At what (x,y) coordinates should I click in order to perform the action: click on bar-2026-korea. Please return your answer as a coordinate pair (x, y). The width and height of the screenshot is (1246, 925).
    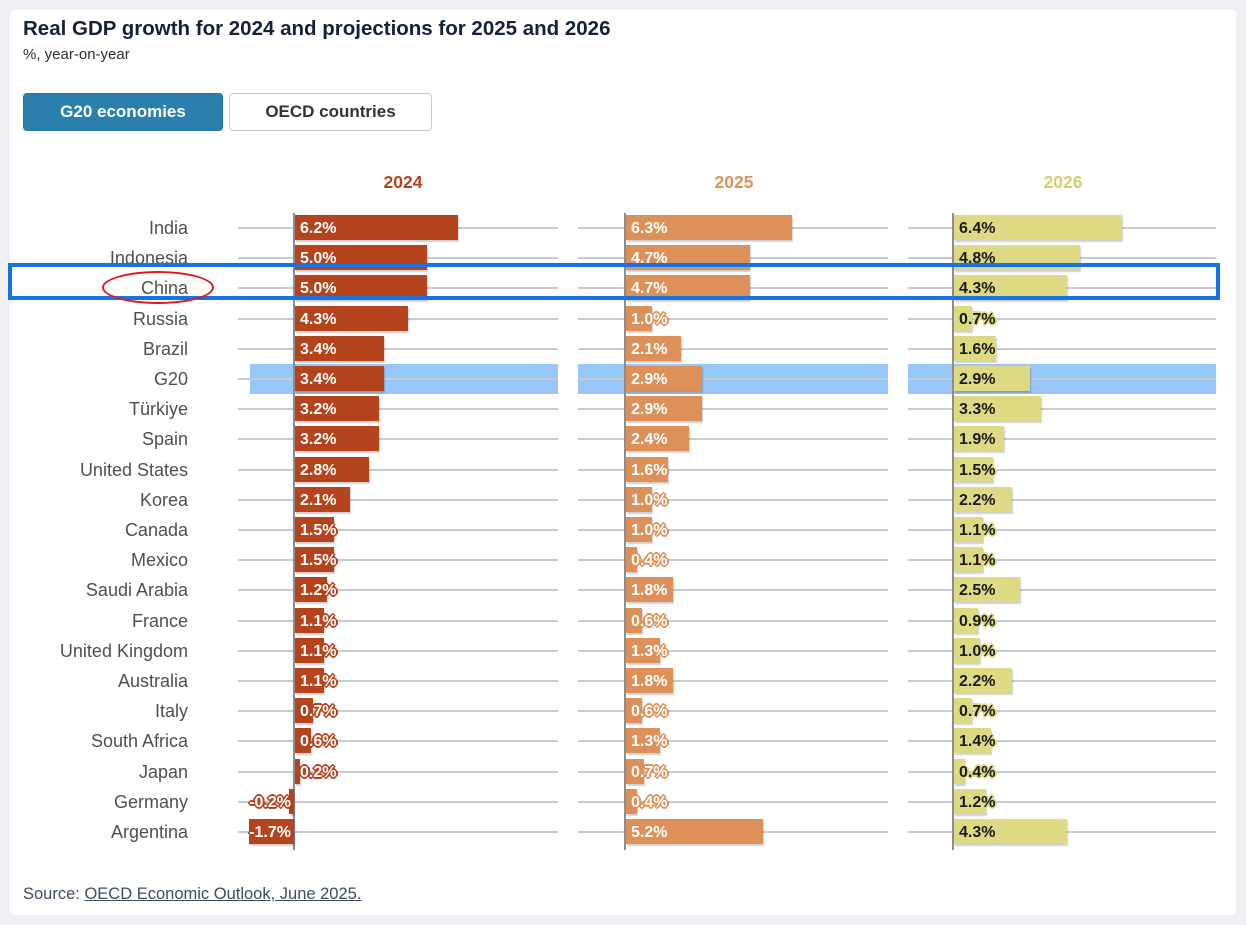
    Looking at the image, I should click on (983, 499).